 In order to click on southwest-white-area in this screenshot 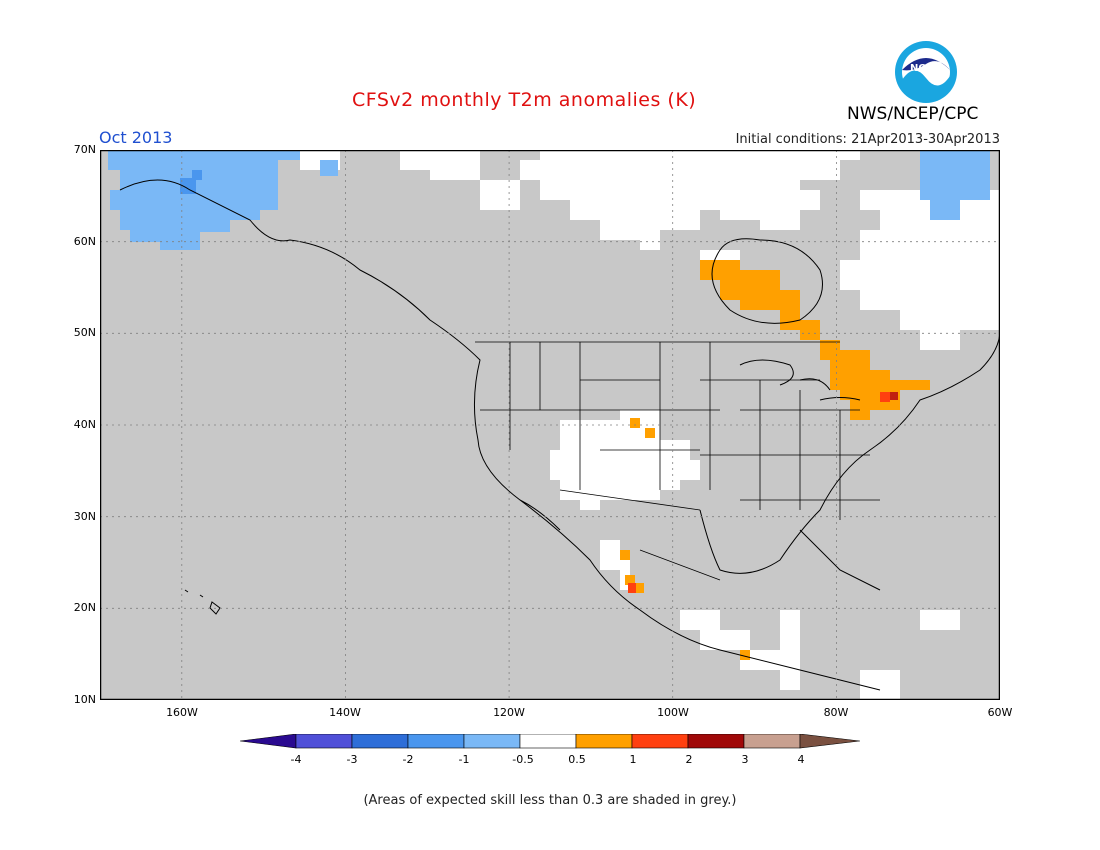, I will do `click(625, 460)`.